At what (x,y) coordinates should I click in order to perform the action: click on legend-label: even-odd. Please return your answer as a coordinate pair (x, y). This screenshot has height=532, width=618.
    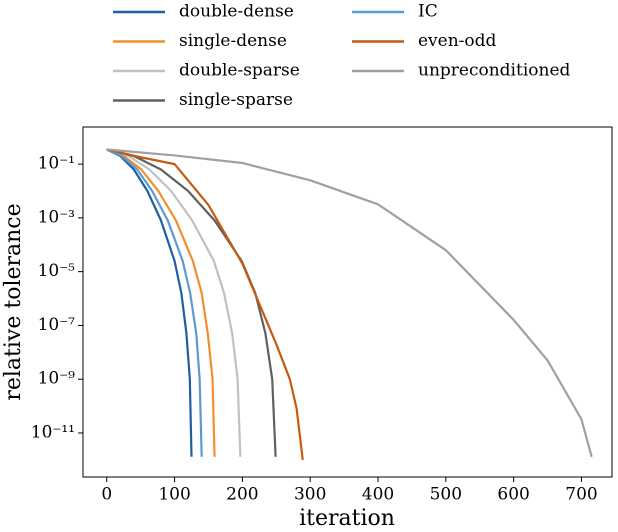
    Looking at the image, I should click on (457, 41).